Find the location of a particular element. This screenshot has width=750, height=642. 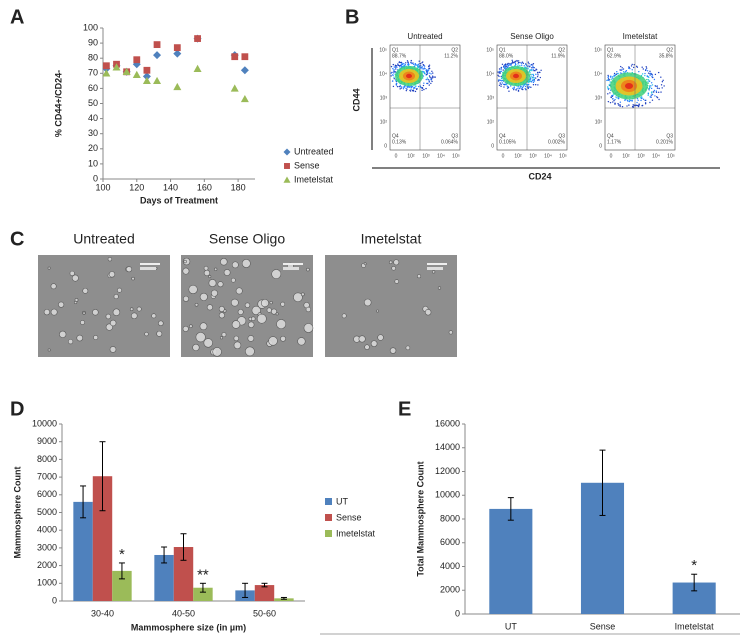

flow-title: Sense Oligo is located at coordinates (532, 36).